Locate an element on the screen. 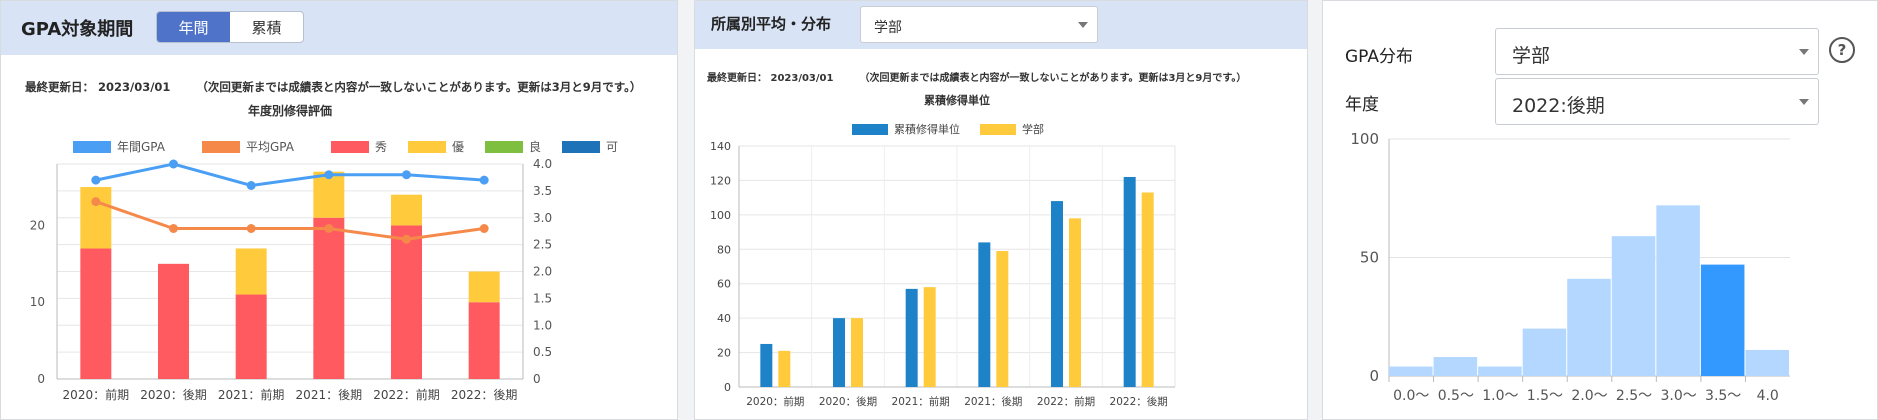 This screenshot has height=420, width=1878. year-label: 年度 is located at coordinates (1362, 105).